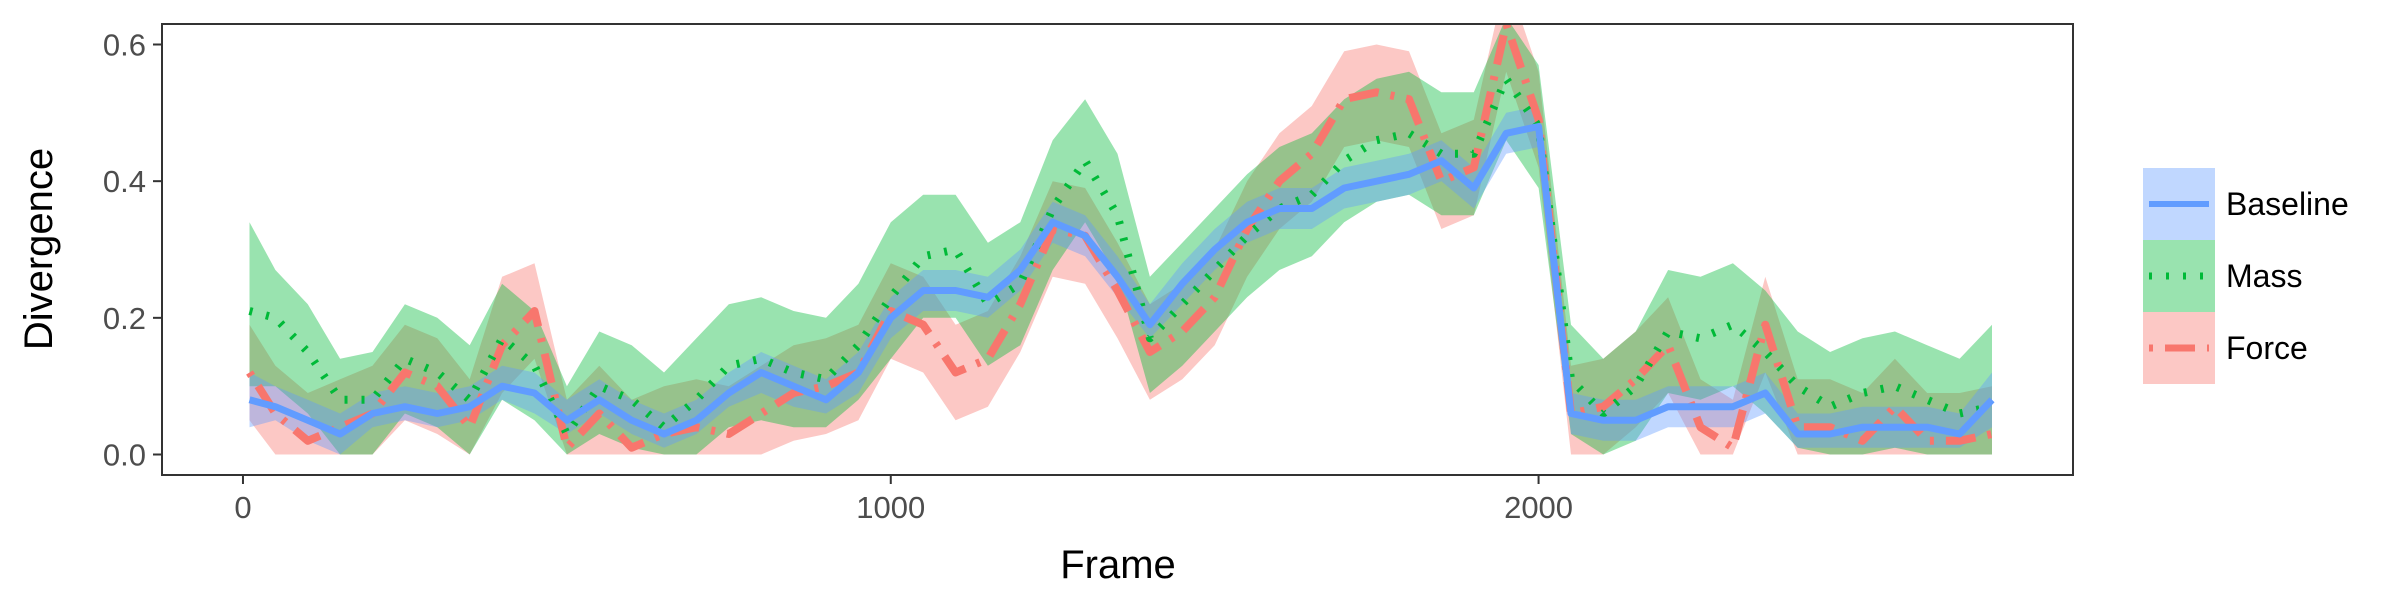 Image resolution: width=2400 pixels, height=600 pixels. What do you see at coordinates (2179, 276) in the screenshot?
I see `legend-key-mass` at bounding box center [2179, 276].